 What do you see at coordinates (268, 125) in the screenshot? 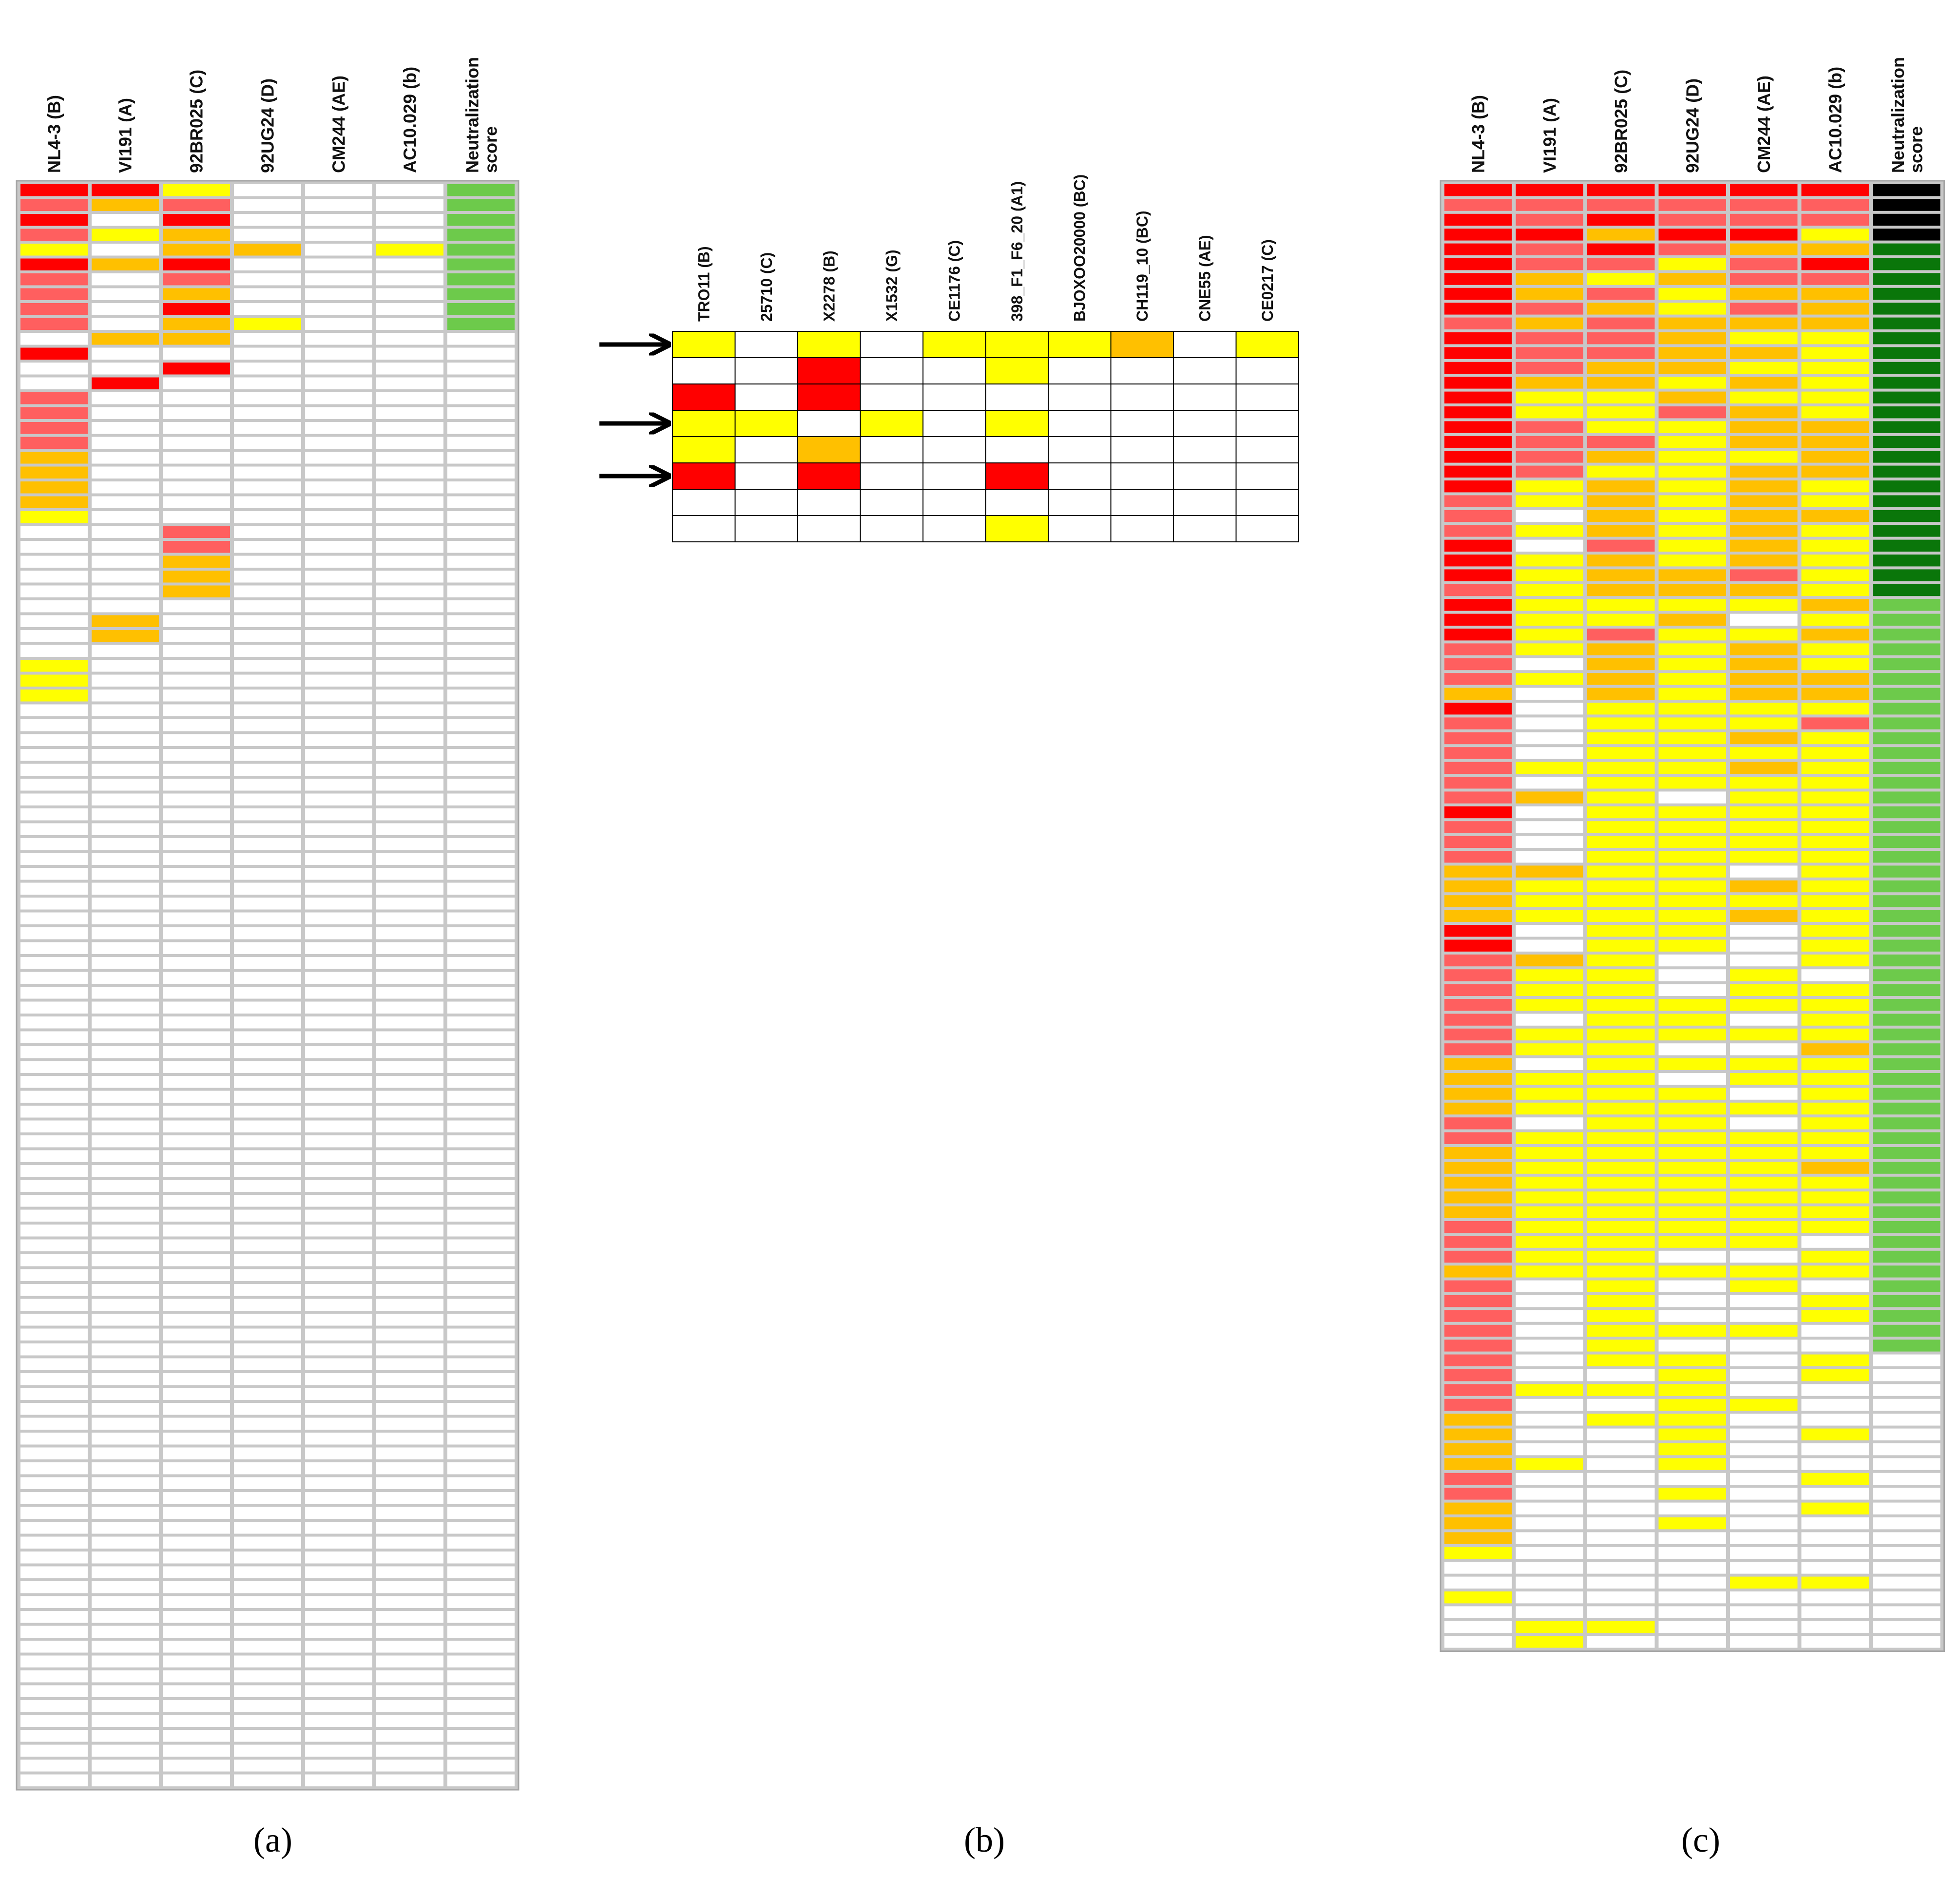
I see `column-header: 92UG24 (D)` at bounding box center [268, 125].